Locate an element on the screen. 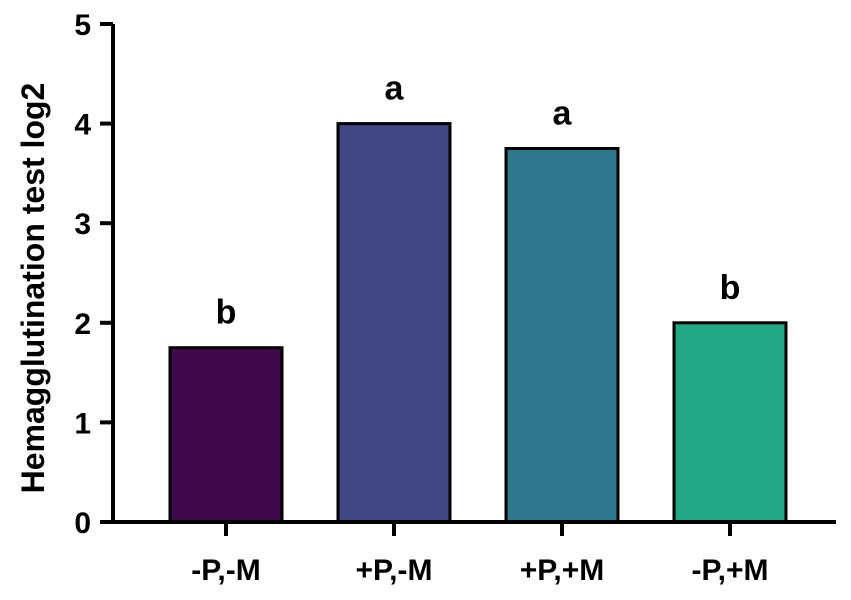 The height and width of the screenshot is (600, 851). y-tick-label-2: 2 is located at coordinates (82, 324).